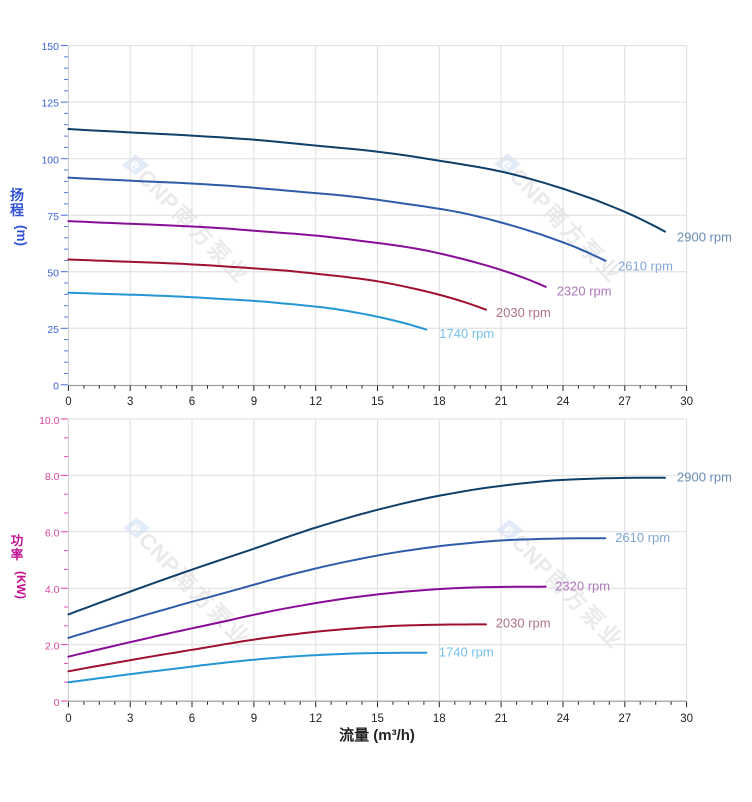 This screenshot has height=802, width=752. Describe the element at coordinates (52, 477) in the screenshot. I see `svg-text: 8.0` at that location.